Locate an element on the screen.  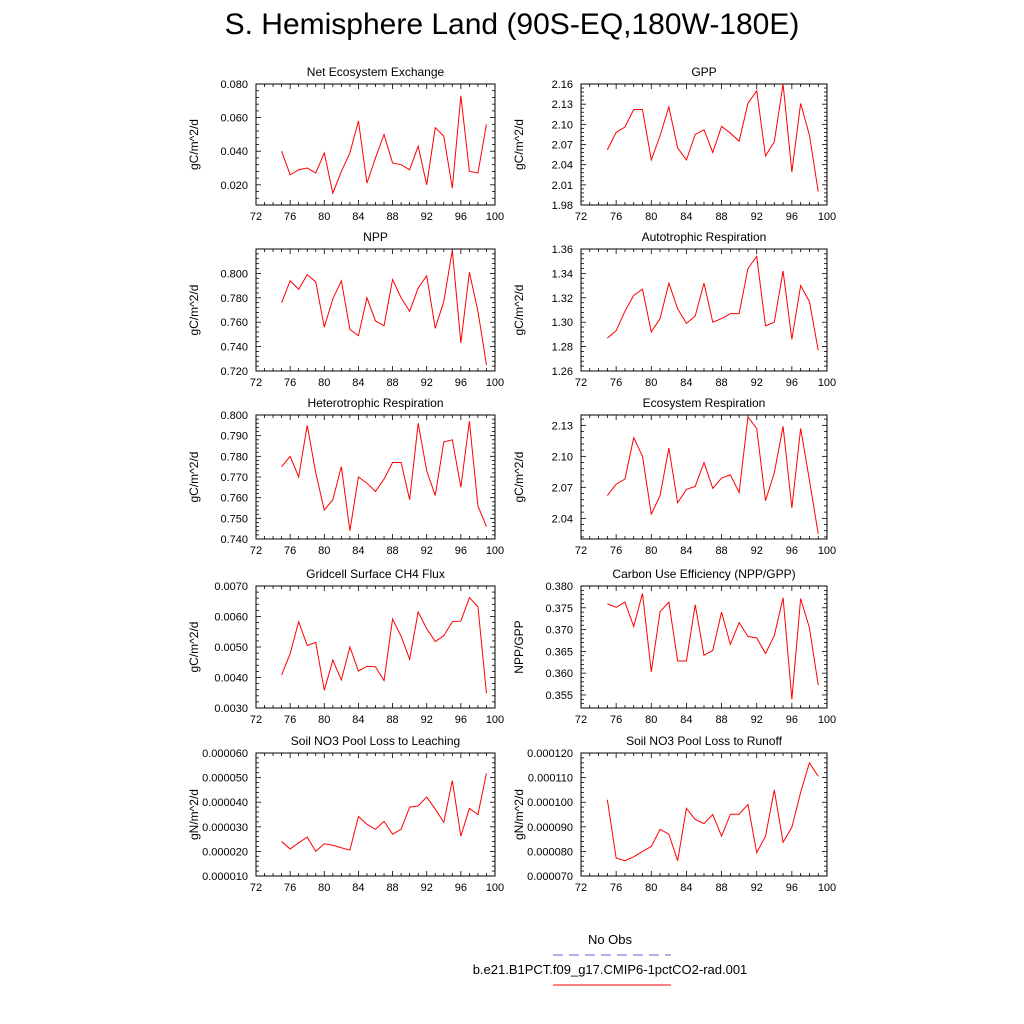
panel-9-xtick-label: 100 is located at coordinates (495, 888).